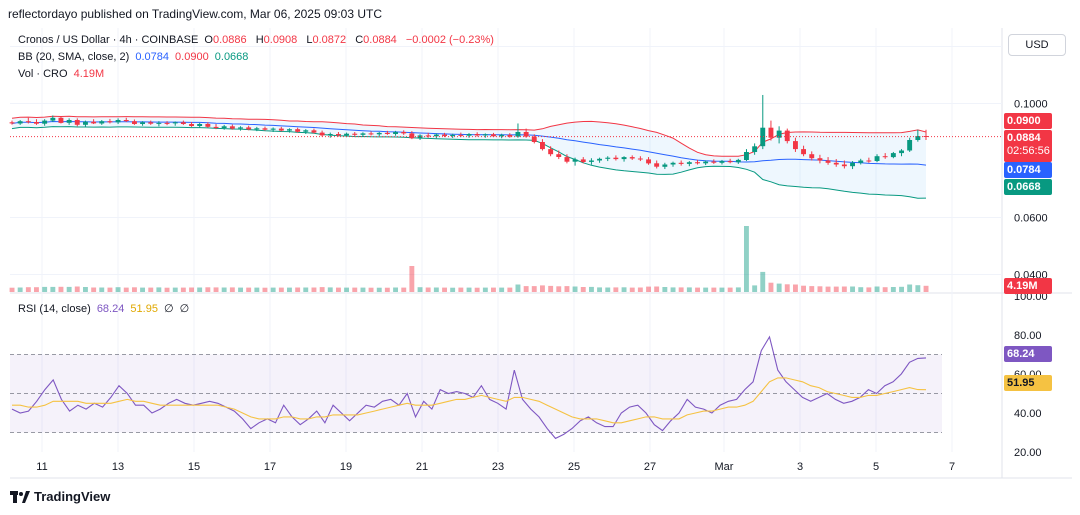 Image resolution: width=1080 pixels, height=515 pixels. What do you see at coordinates (72, 496) in the screenshot?
I see `tradingview-brand: TradingView` at bounding box center [72, 496].